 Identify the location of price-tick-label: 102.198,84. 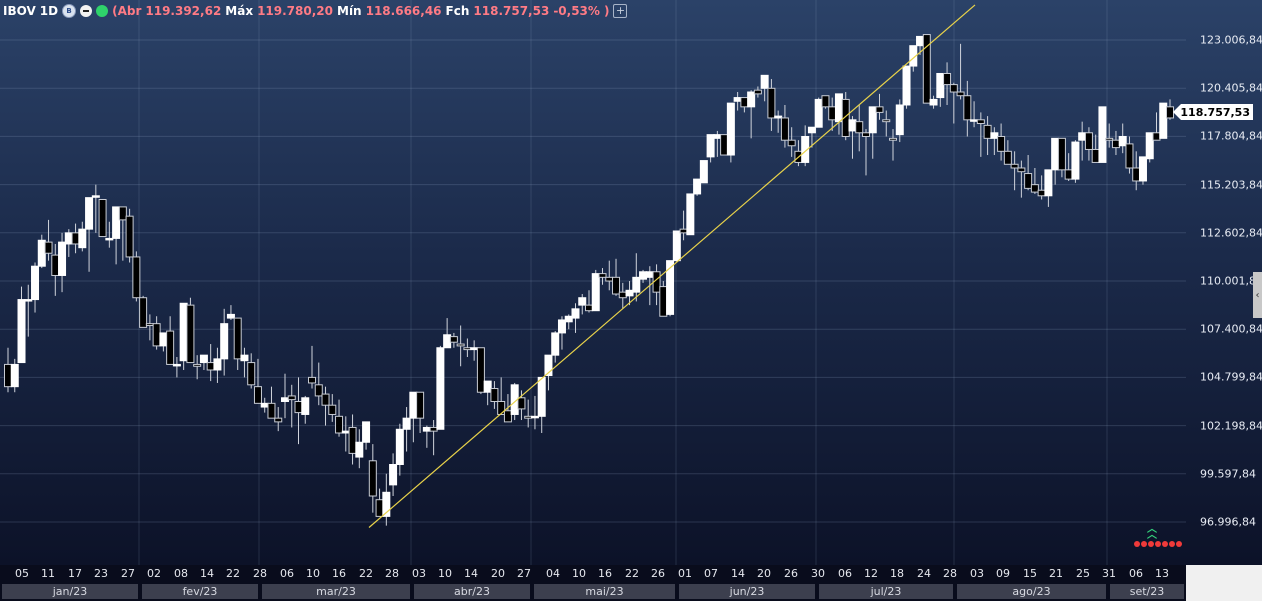
(1231, 426).